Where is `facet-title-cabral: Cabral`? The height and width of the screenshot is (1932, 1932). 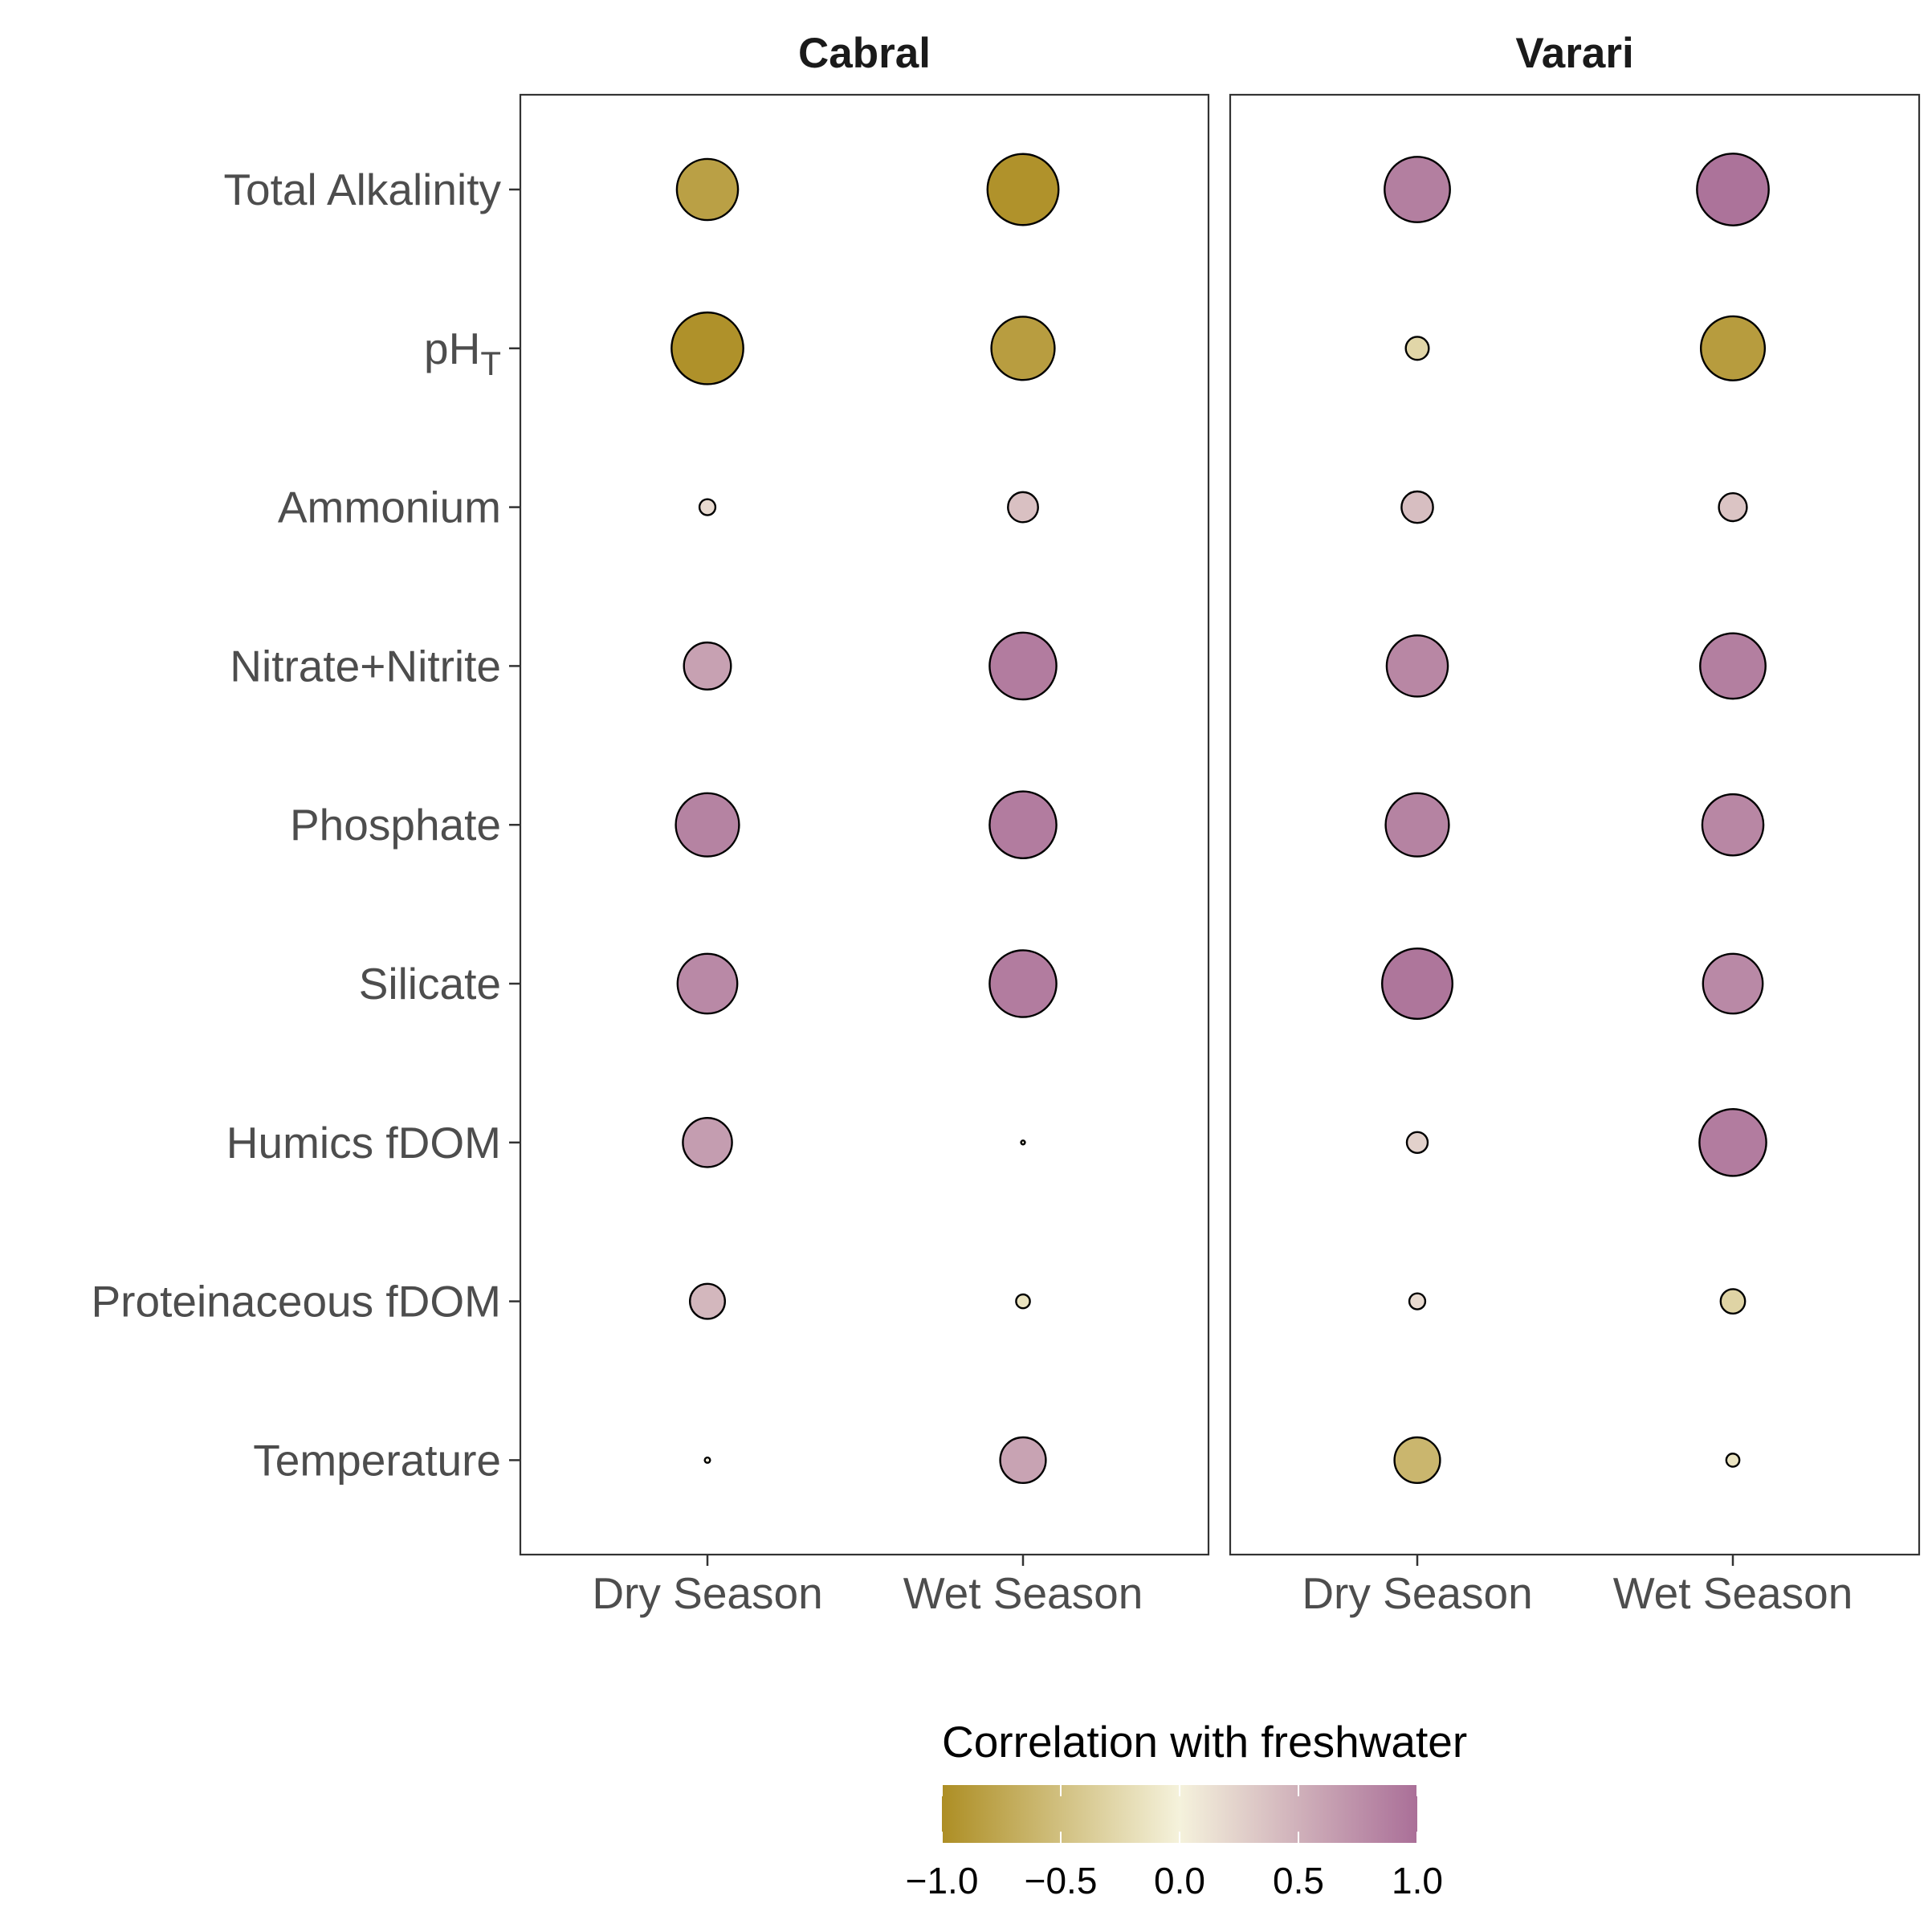
facet-title-cabral: Cabral is located at coordinates (864, 54).